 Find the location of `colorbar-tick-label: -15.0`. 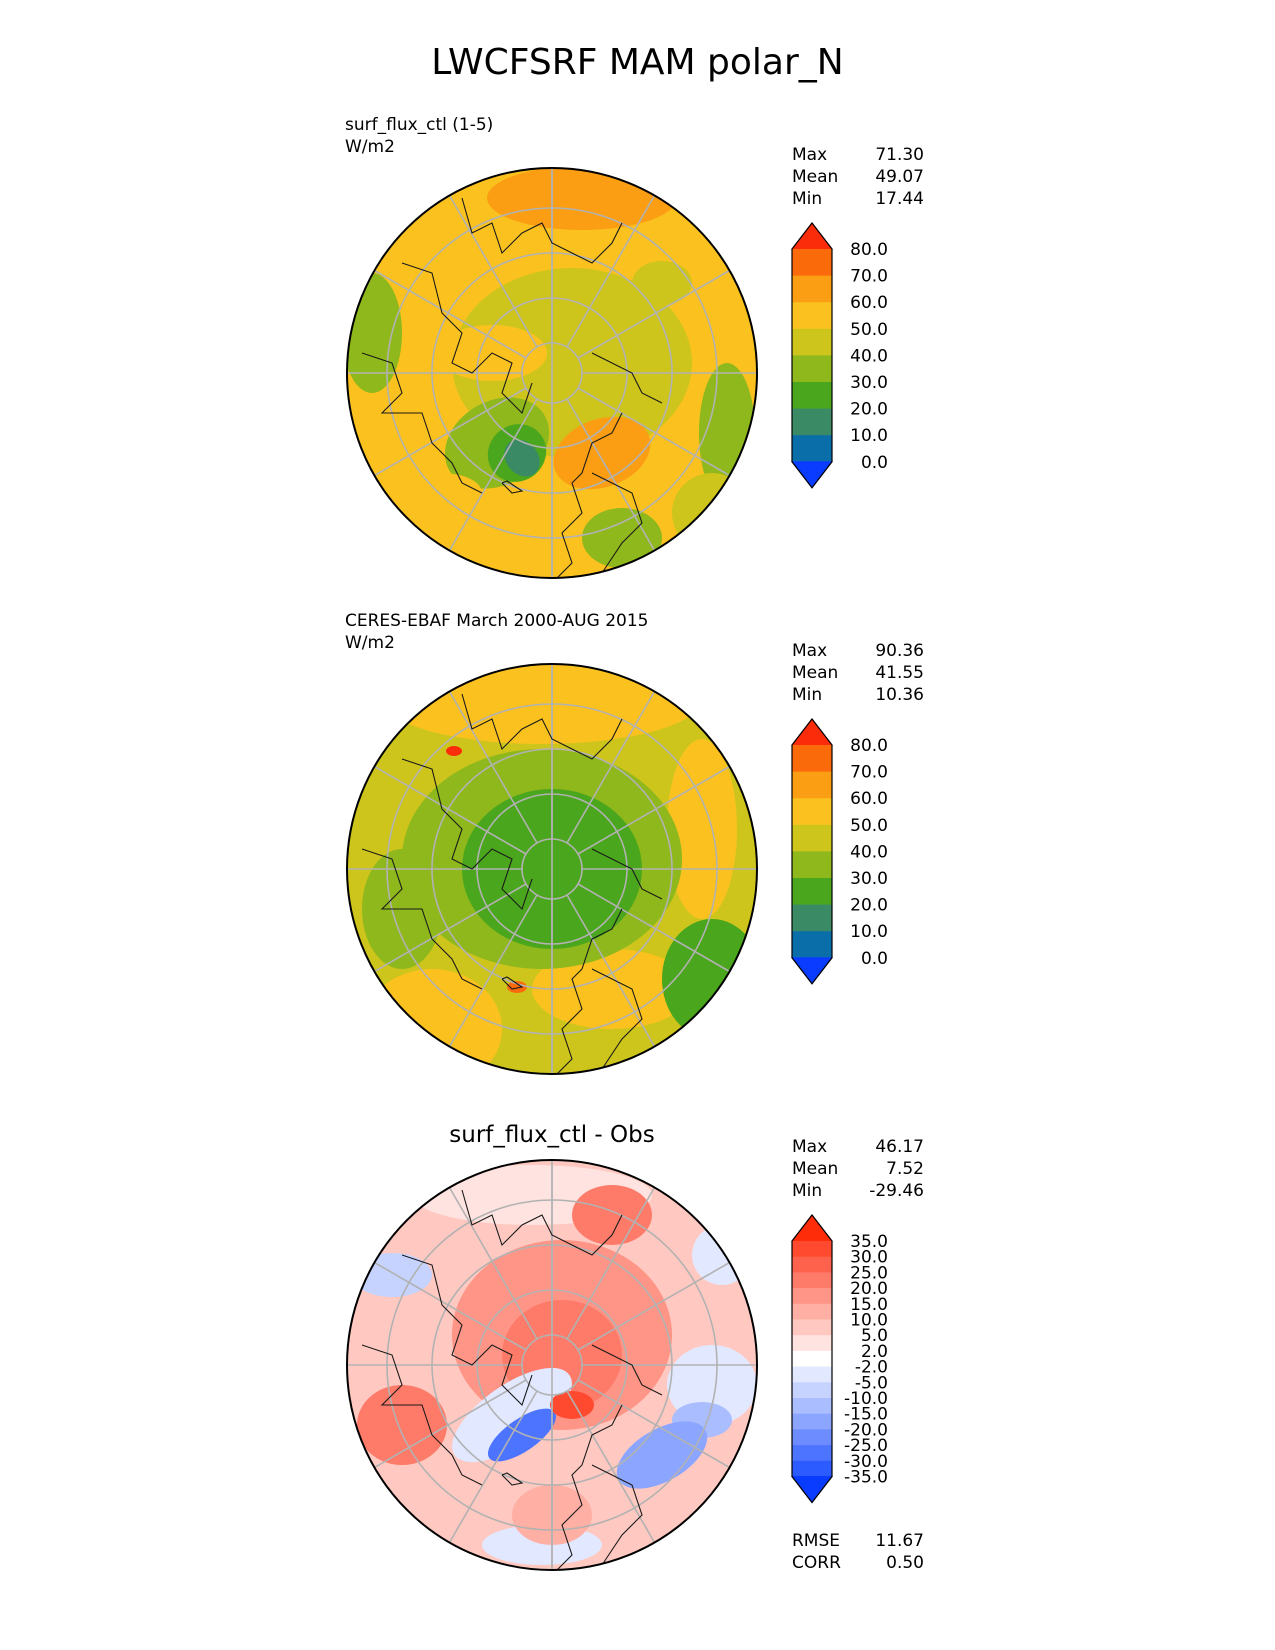

colorbar-tick-label: -15.0 is located at coordinates (866, 1415).